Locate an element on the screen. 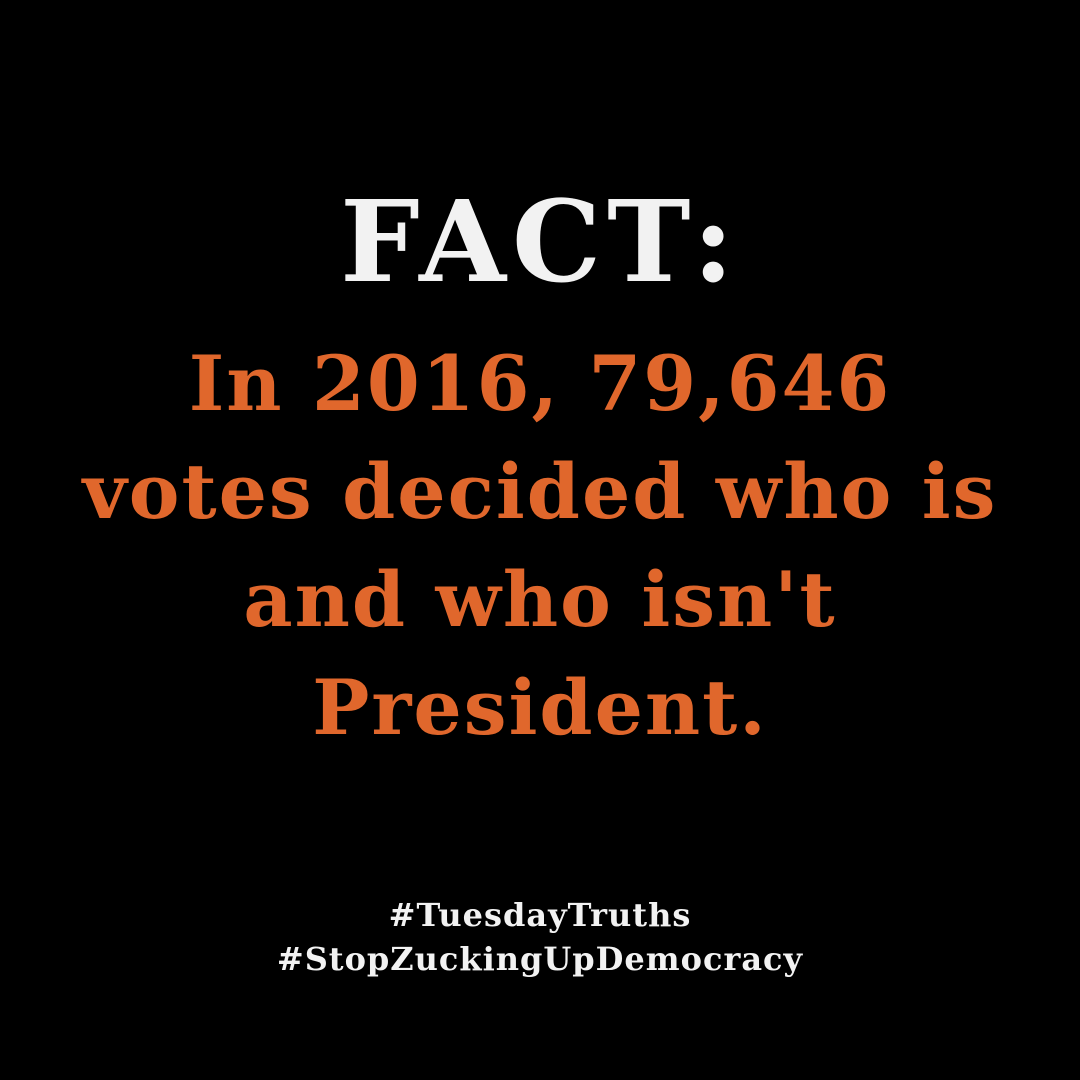 The image size is (1080, 1080). statement-line: votes decided who is is located at coordinates (540, 491).